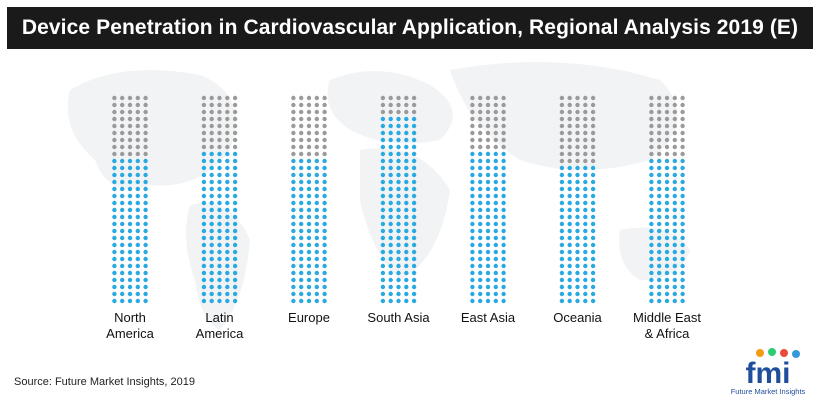 This screenshot has height=400, width=820. I want to click on logo-dot-green, so click(772, 352).